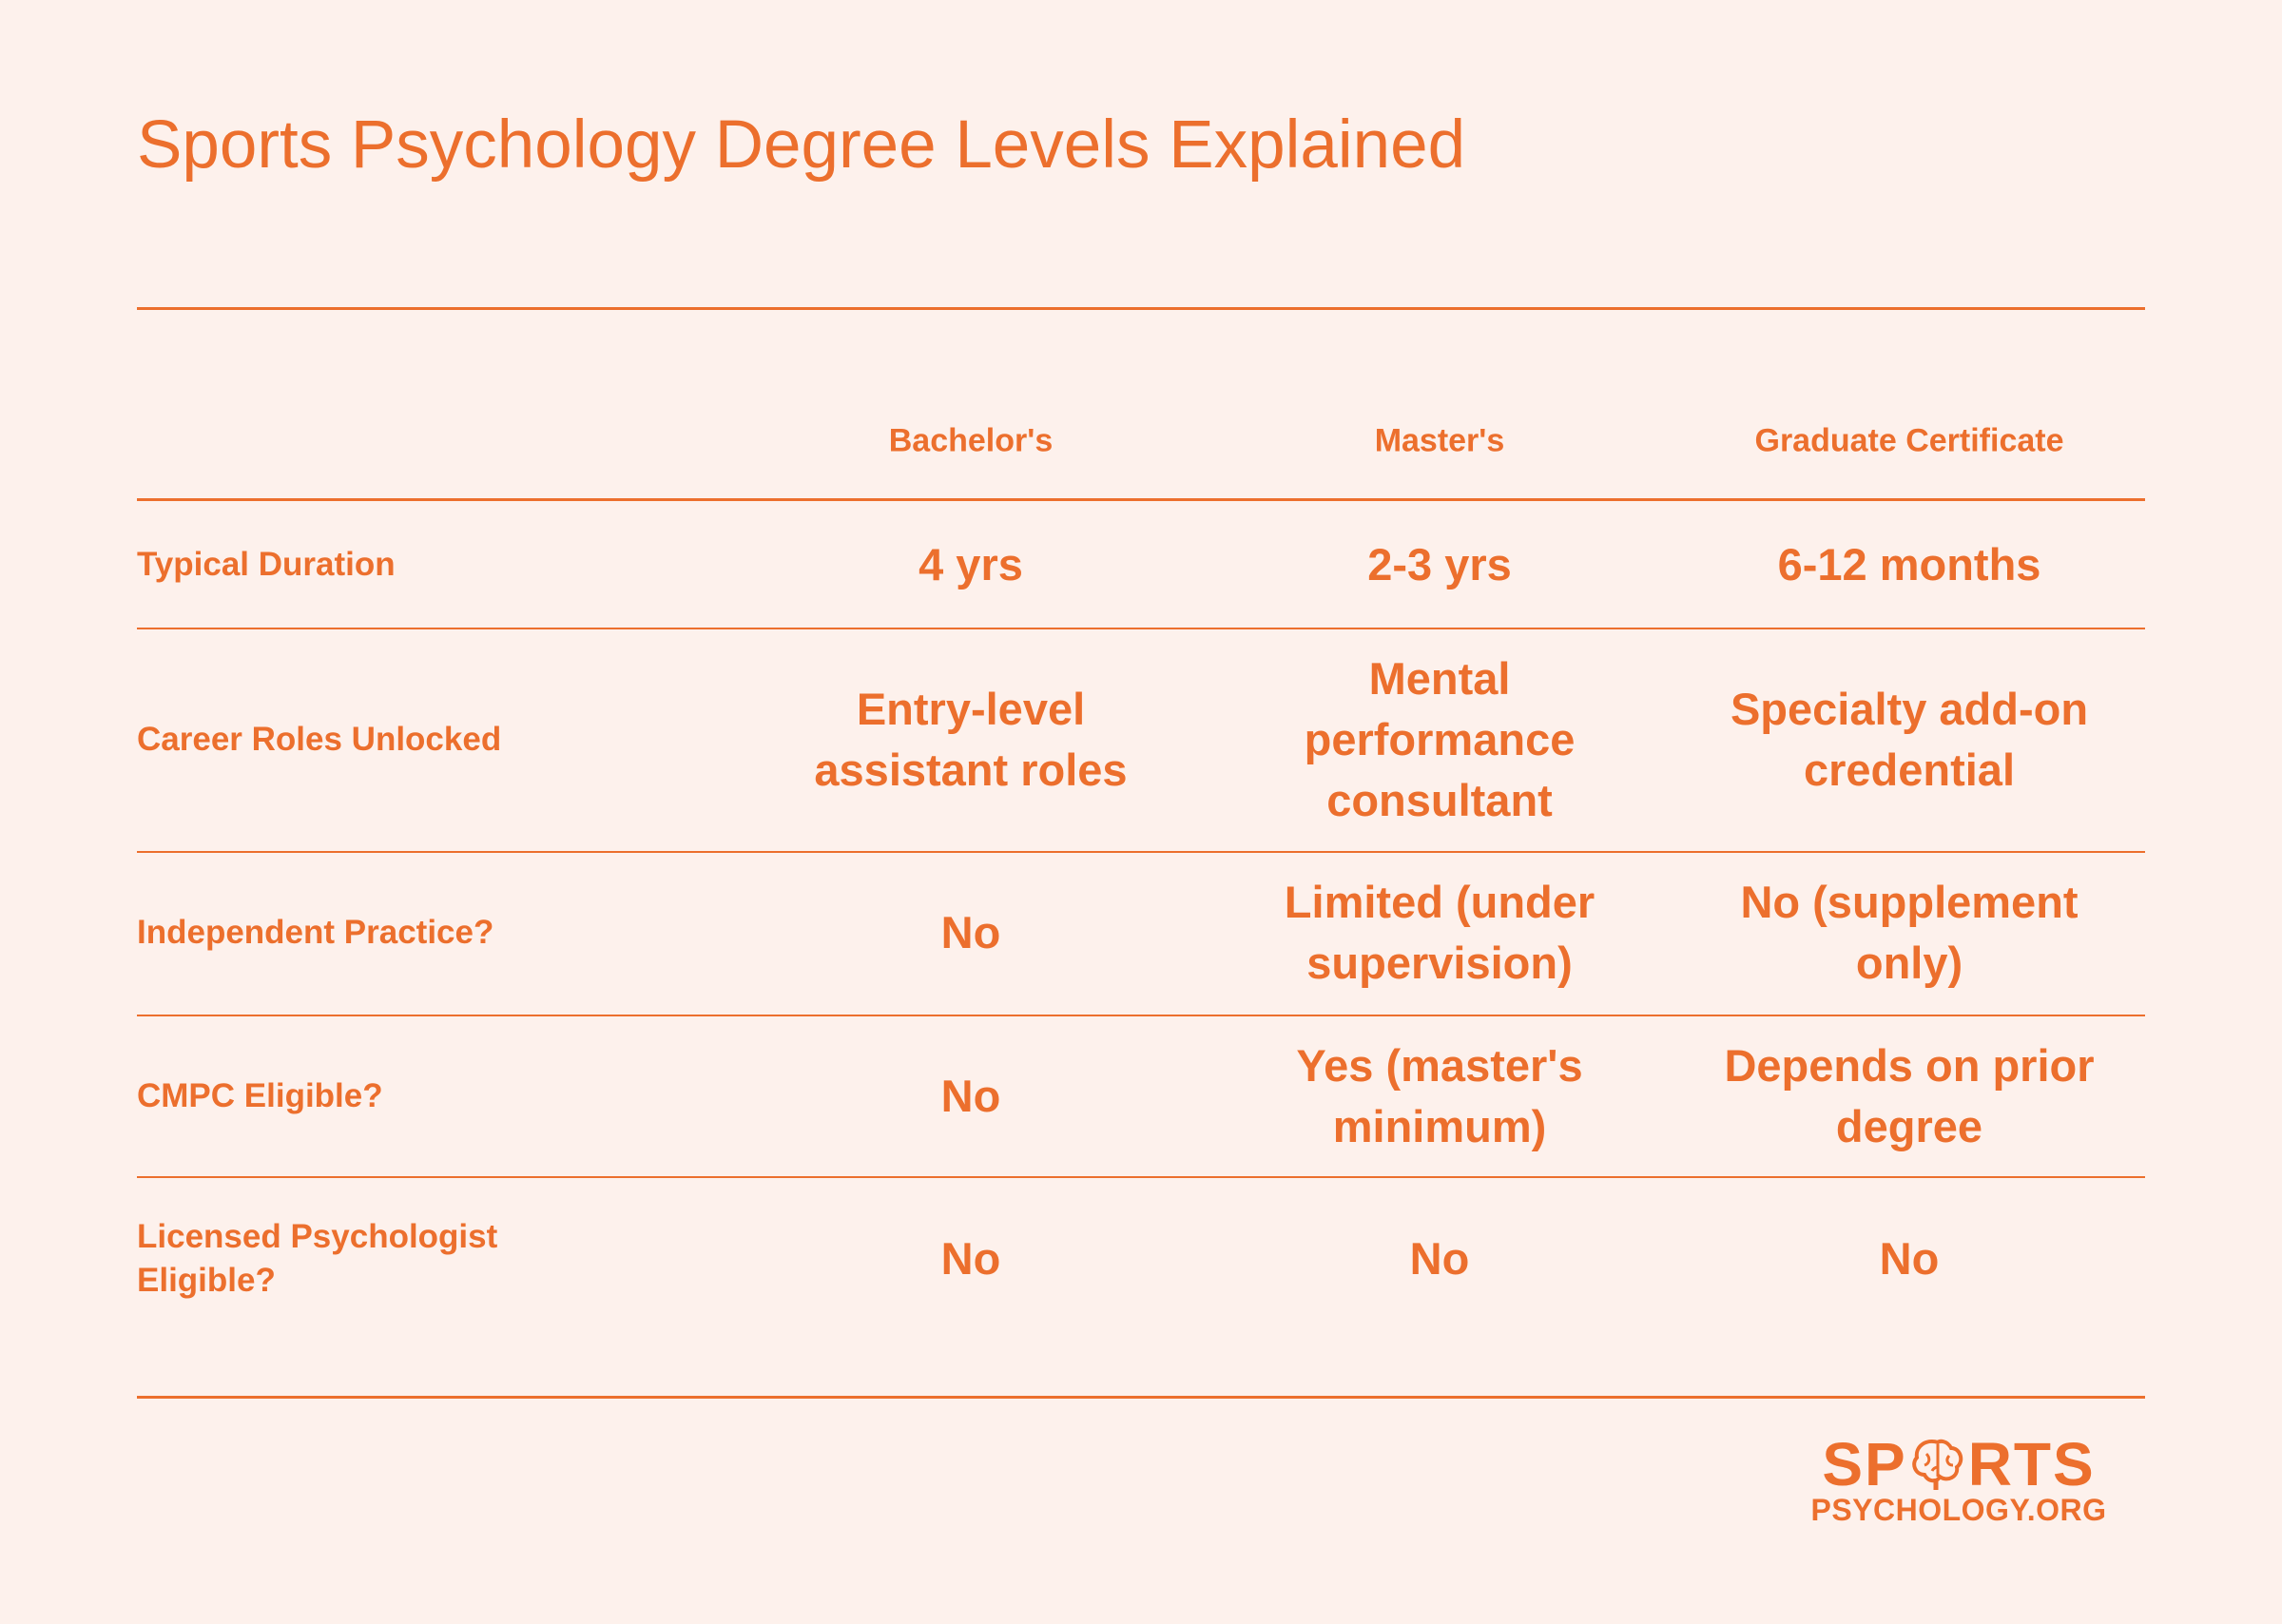 The height and width of the screenshot is (1624, 2282). What do you see at coordinates (1864, 1464) in the screenshot?
I see `logo-text: SP` at bounding box center [1864, 1464].